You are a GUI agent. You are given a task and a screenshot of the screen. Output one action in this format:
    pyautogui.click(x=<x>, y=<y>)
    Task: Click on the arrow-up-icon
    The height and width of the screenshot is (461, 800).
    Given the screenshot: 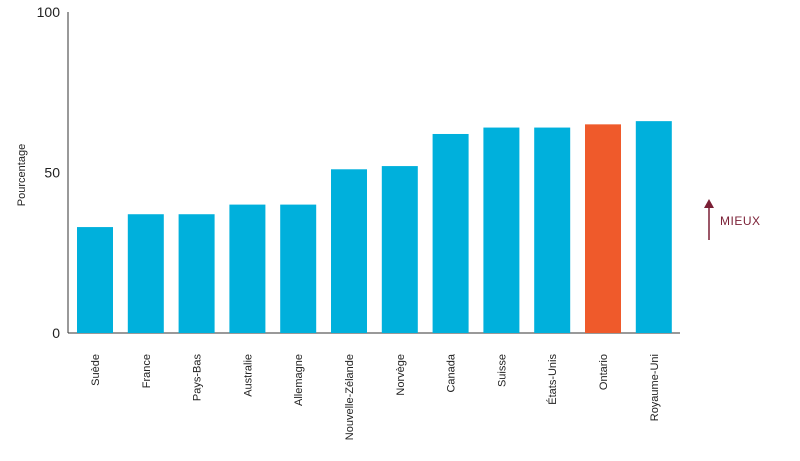 What is the action you would take?
    pyautogui.click(x=709, y=203)
    